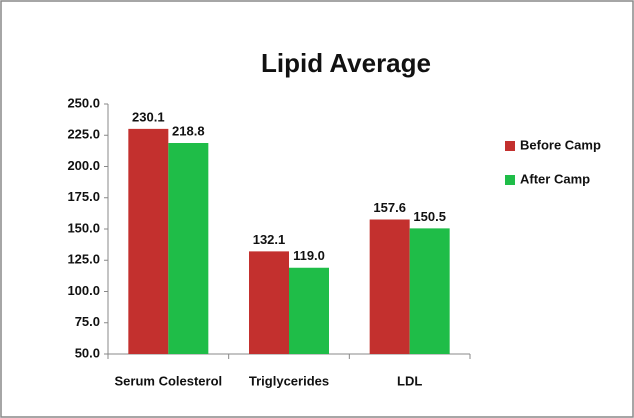  Describe the element at coordinates (83, 165) in the screenshot. I see `y-tick-label: 200.0` at that location.